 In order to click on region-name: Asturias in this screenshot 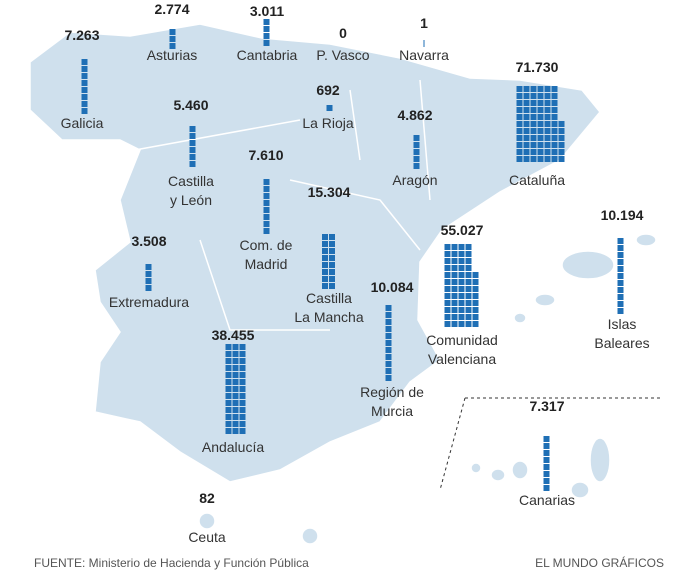, I will do `click(172, 55)`.